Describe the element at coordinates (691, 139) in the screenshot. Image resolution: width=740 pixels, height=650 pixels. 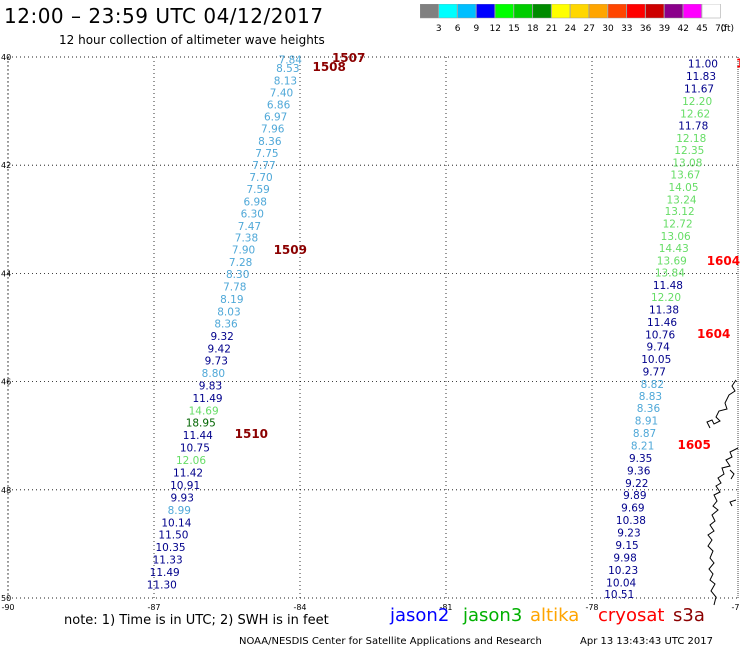
I see `wave-height-value: 12.18` at that location.